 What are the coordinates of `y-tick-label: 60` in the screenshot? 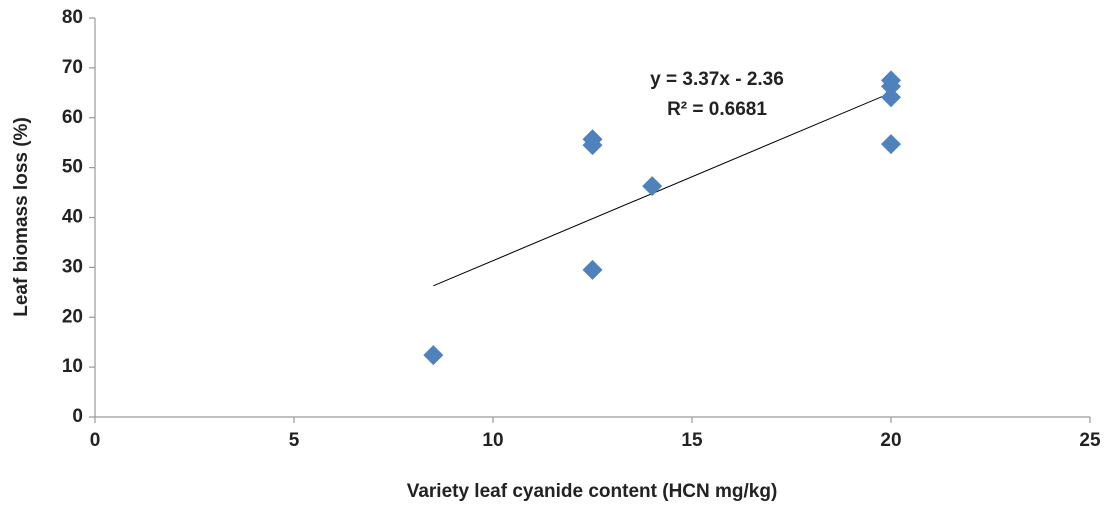 It's located at (72, 117).